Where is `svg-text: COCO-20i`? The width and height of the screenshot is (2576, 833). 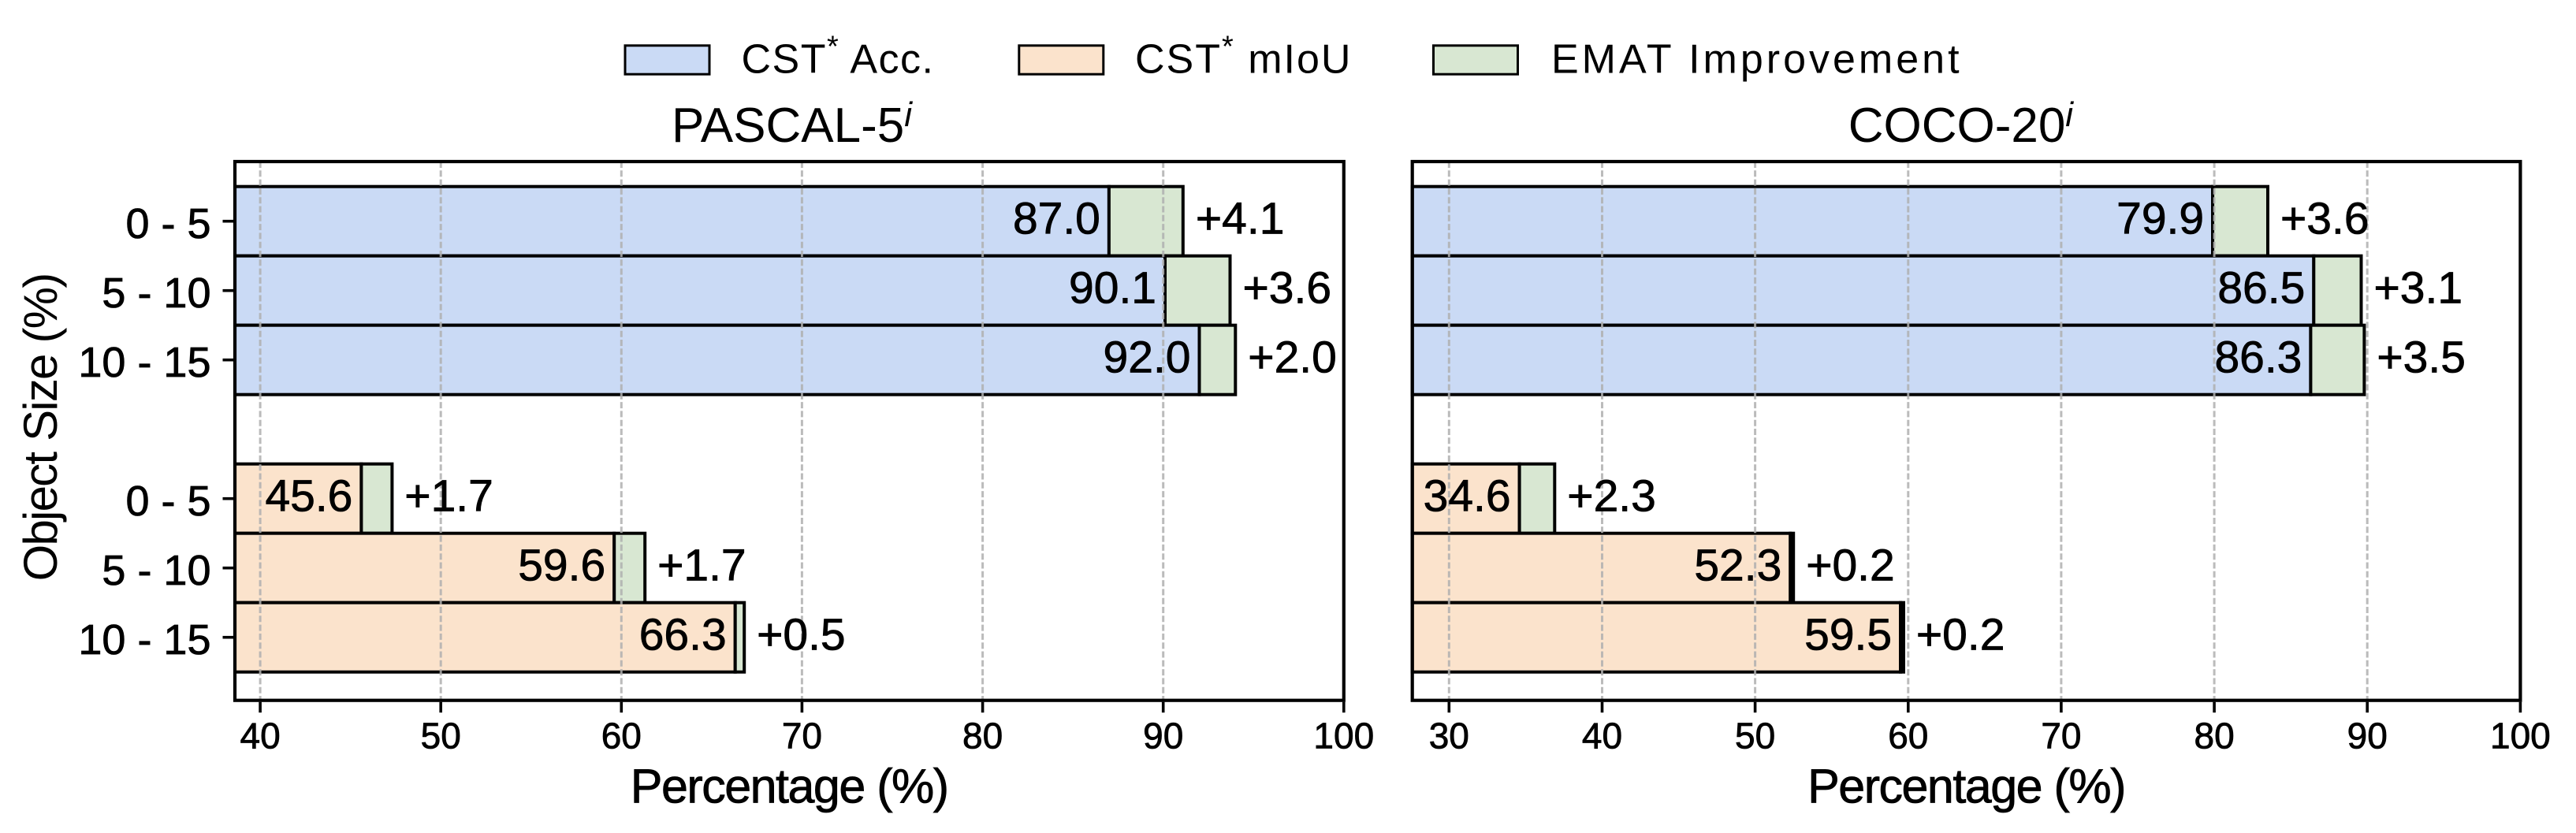 svg-text: COCO-20i is located at coordinates (1961, 124).